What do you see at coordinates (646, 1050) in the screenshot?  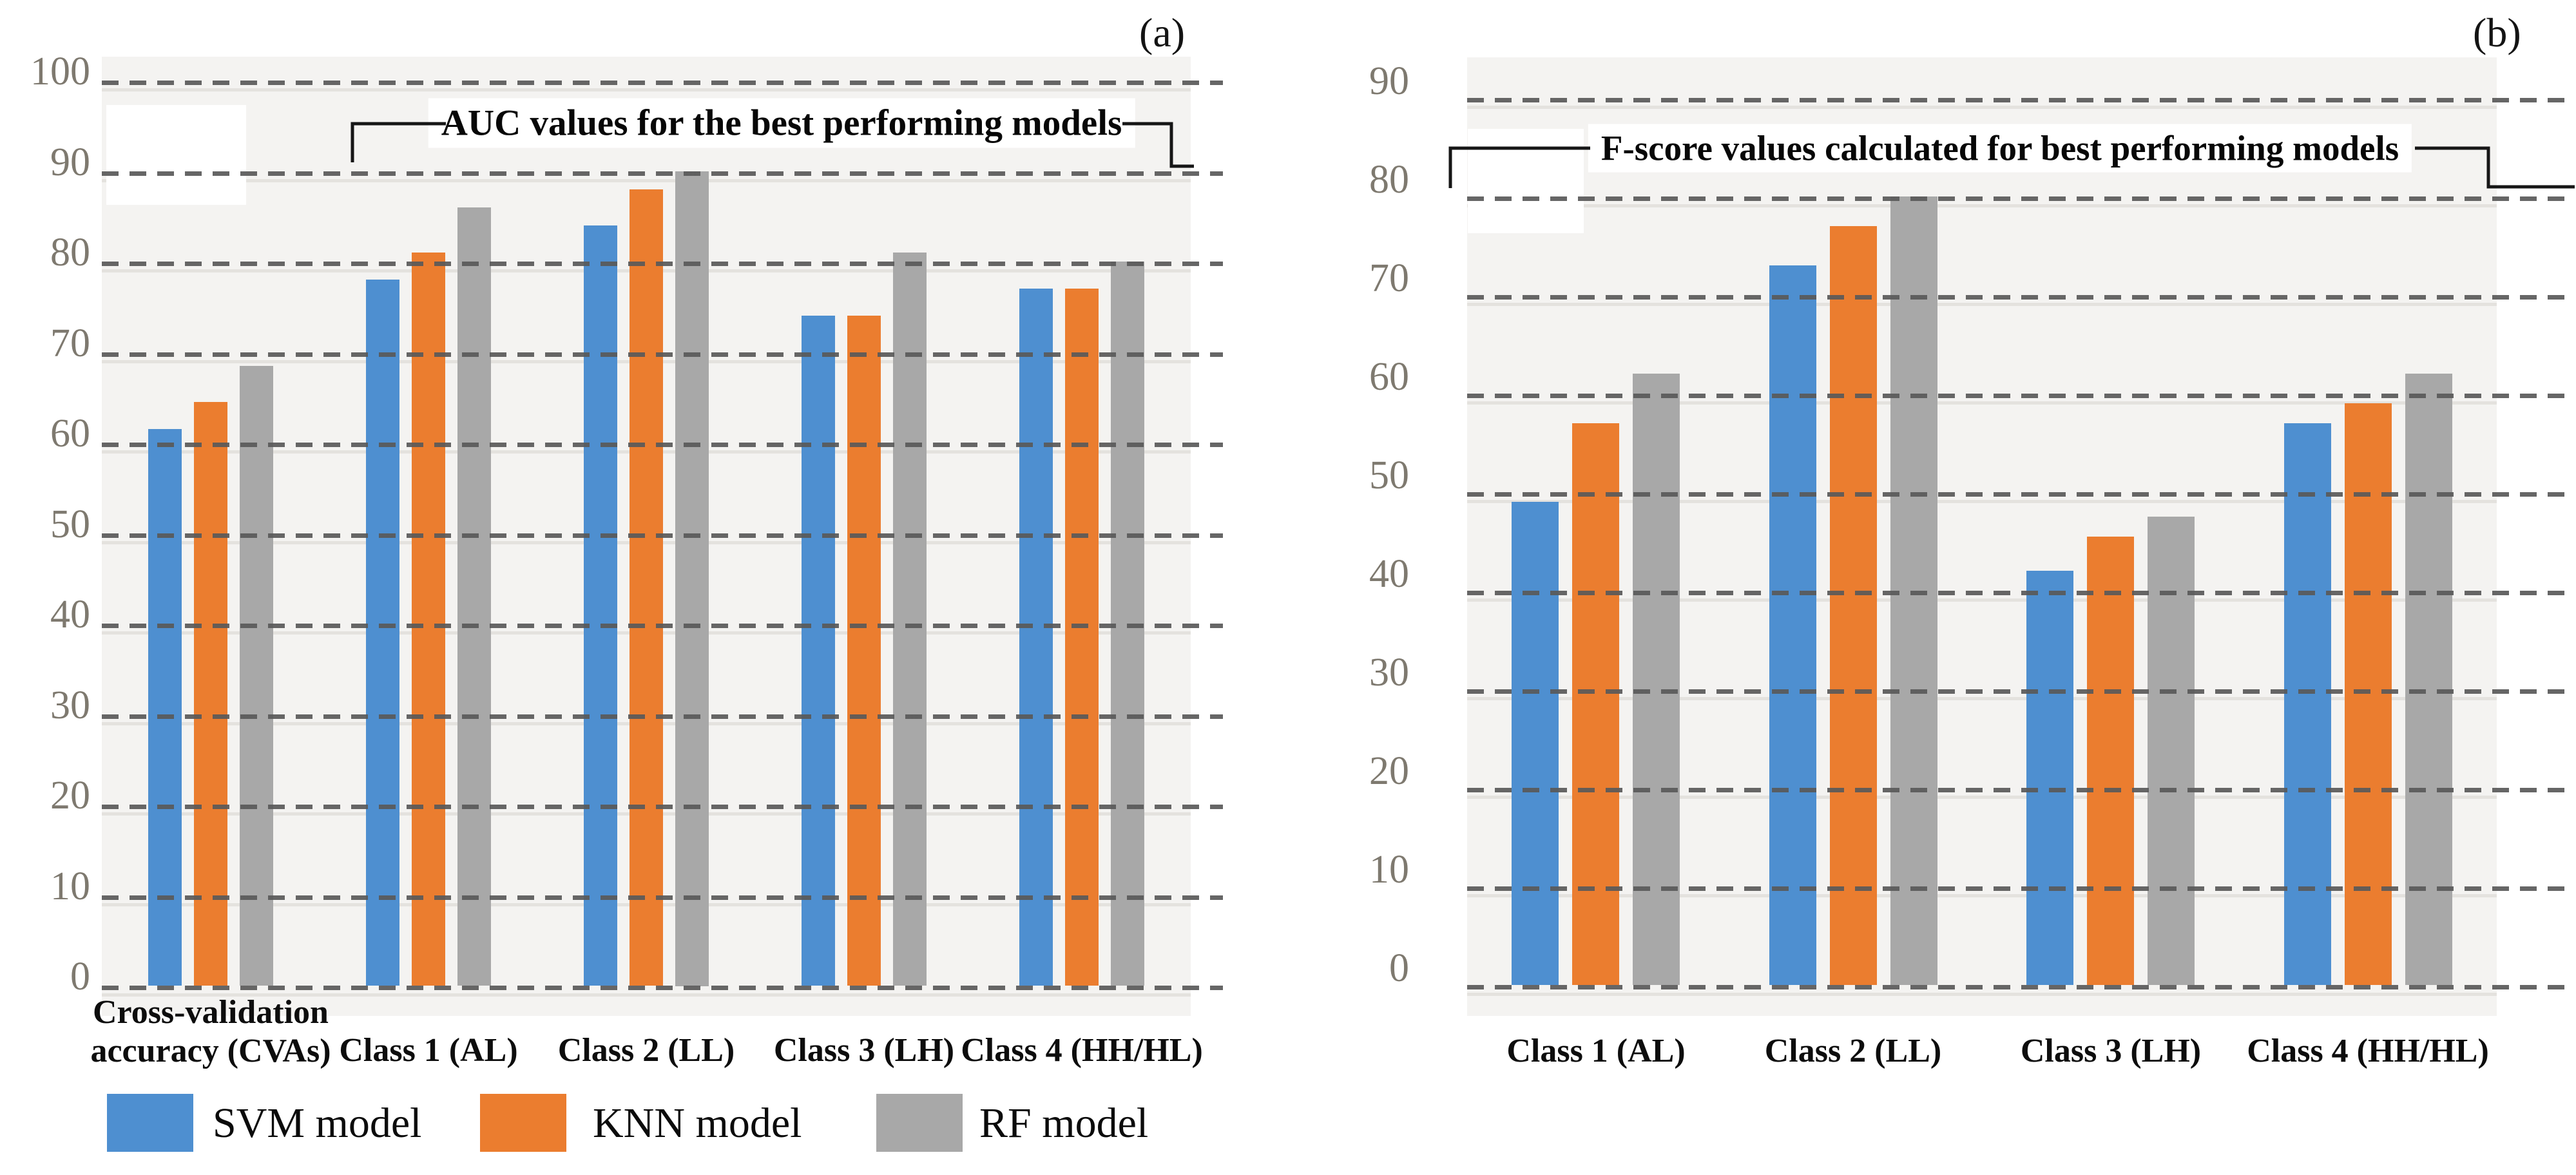 I see `x-axis-label-cat3: Class 2 (LL)` at bounding box center [646, 1050].